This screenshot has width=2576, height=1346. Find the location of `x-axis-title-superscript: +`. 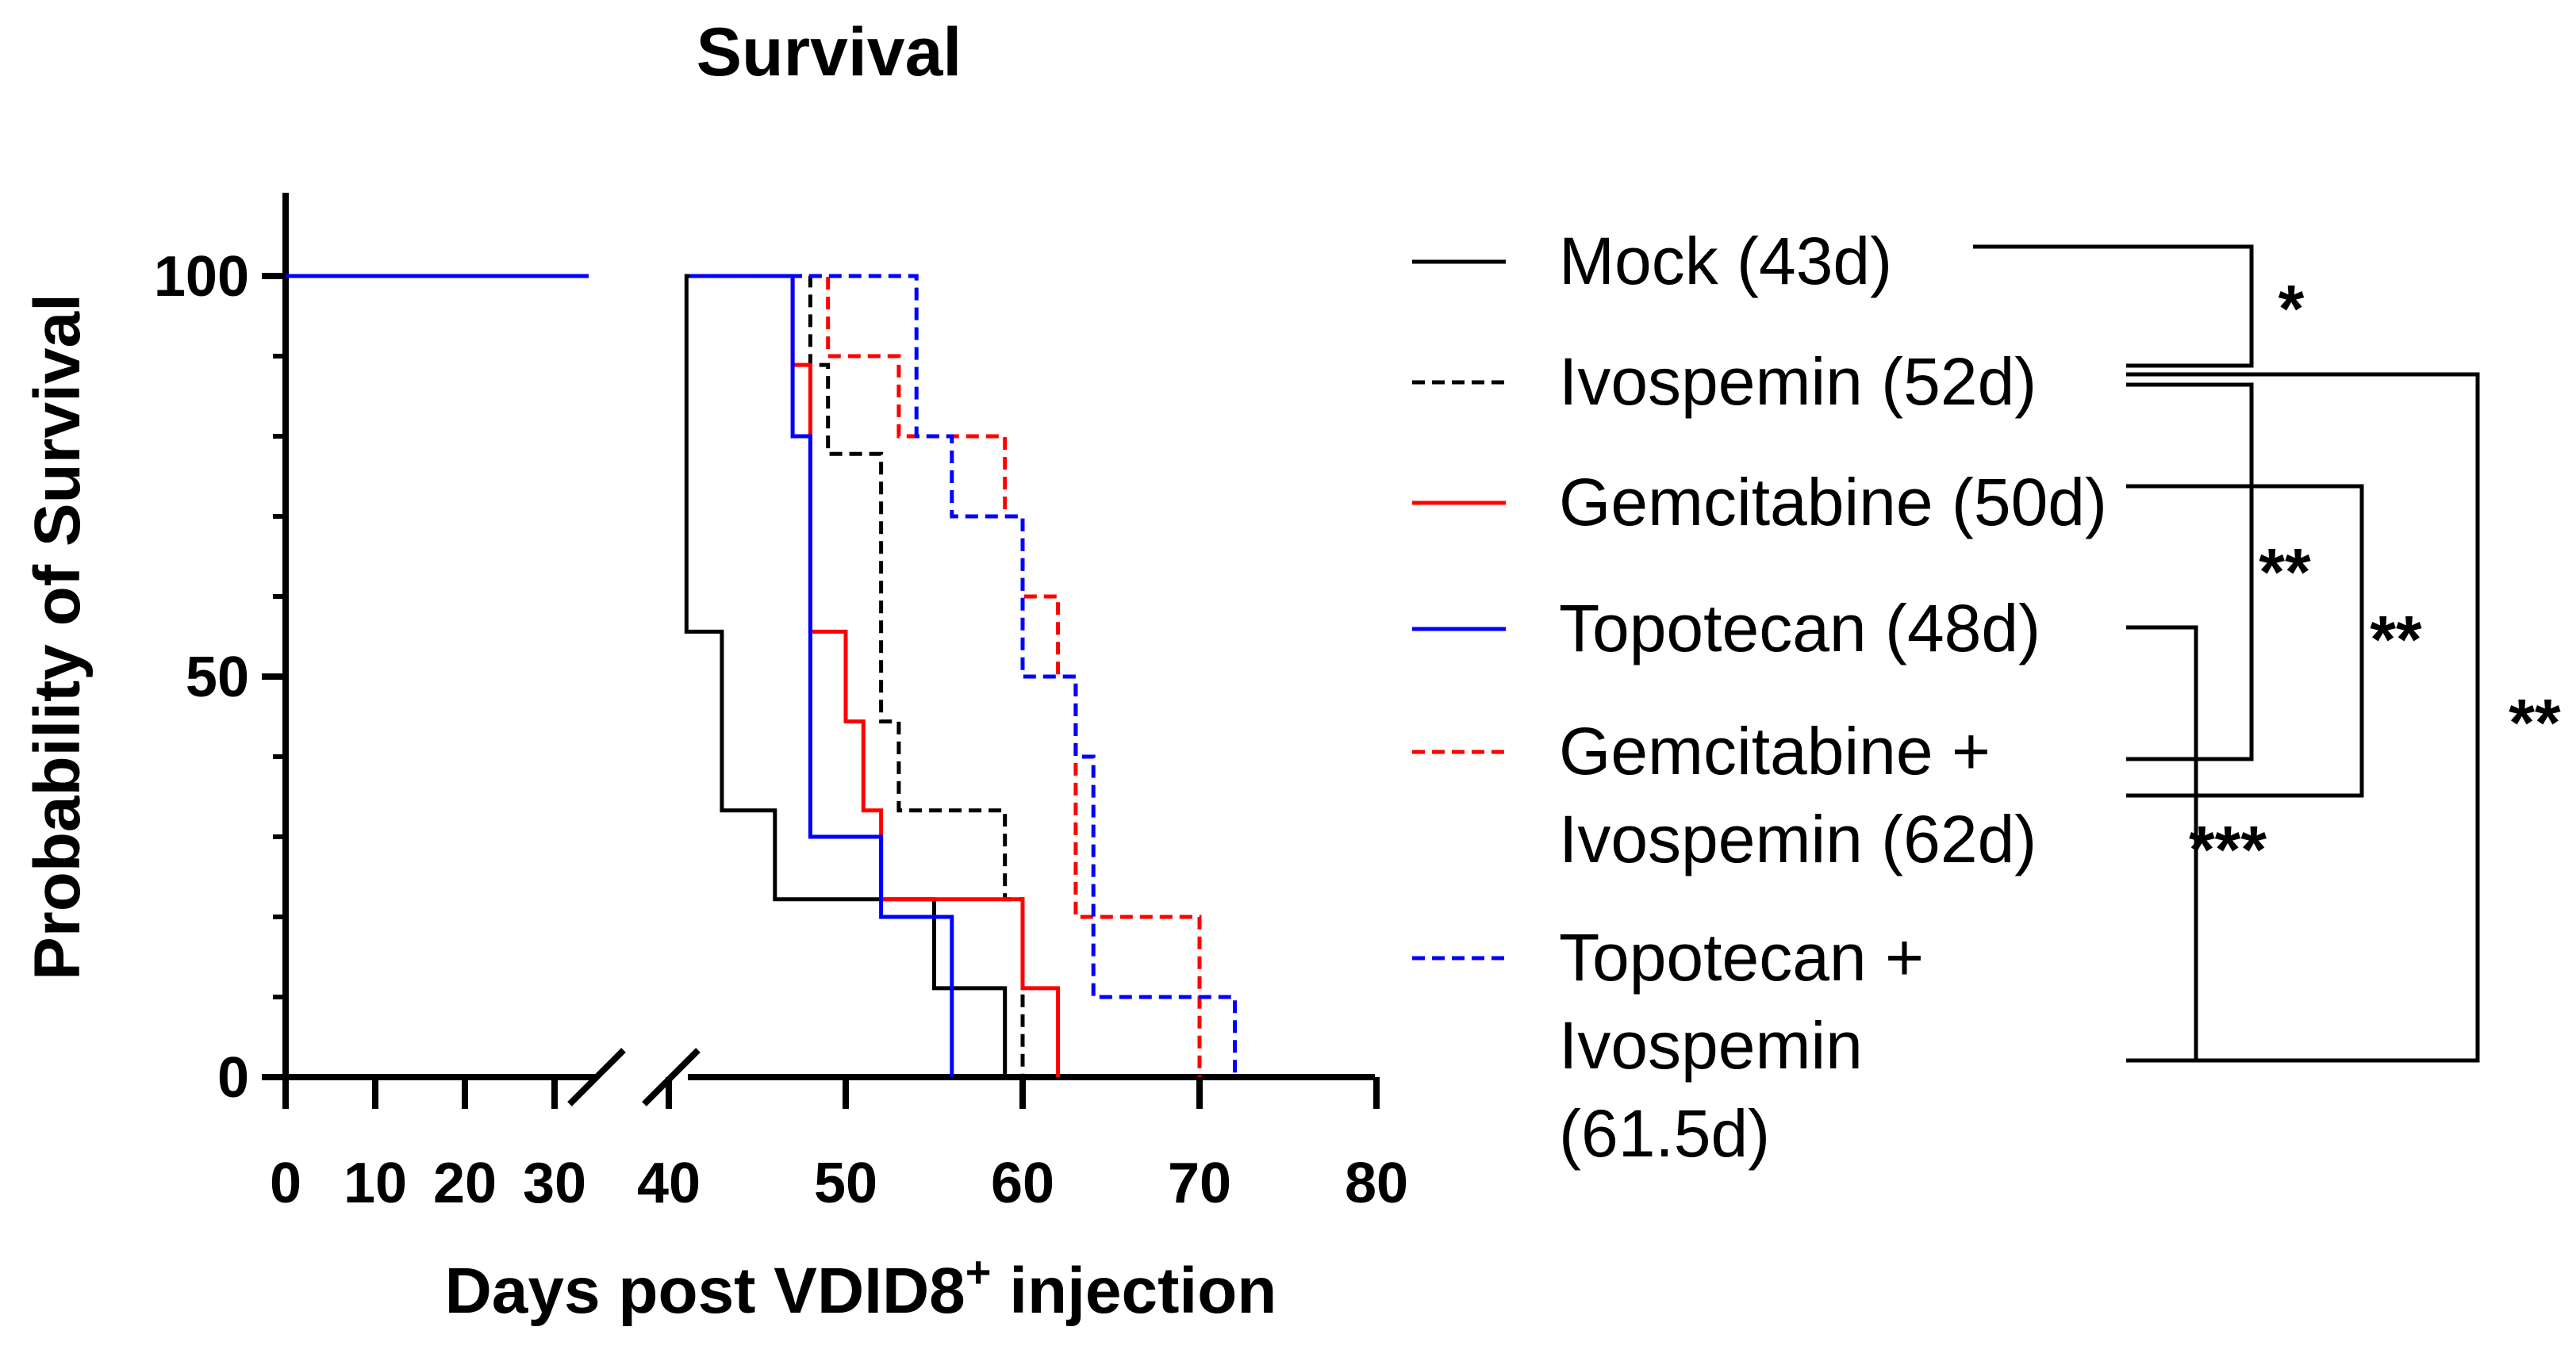

x-axis-title-superscript: + is located at coordinates (979, 1272).